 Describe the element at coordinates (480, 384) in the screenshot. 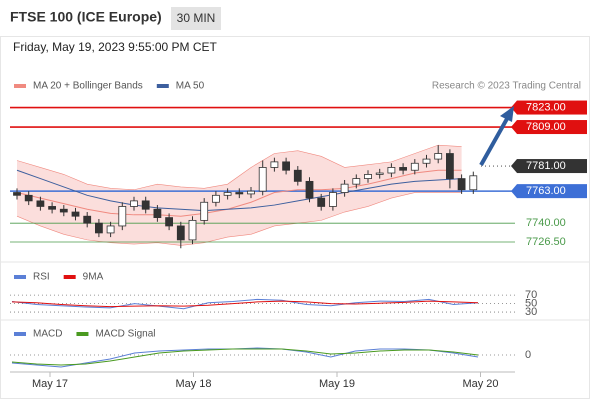

I see `x-tick-label: May 20` at that location.